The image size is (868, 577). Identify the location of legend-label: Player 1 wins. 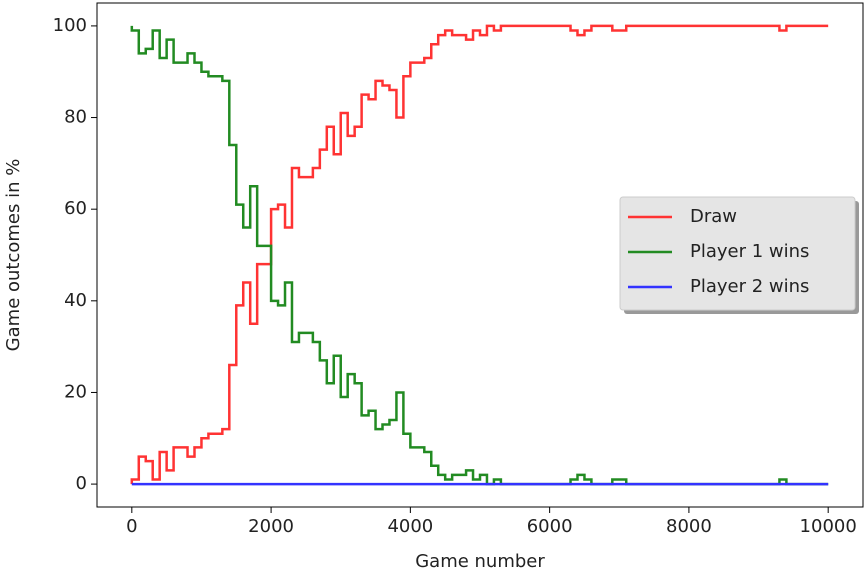
(749, 251).